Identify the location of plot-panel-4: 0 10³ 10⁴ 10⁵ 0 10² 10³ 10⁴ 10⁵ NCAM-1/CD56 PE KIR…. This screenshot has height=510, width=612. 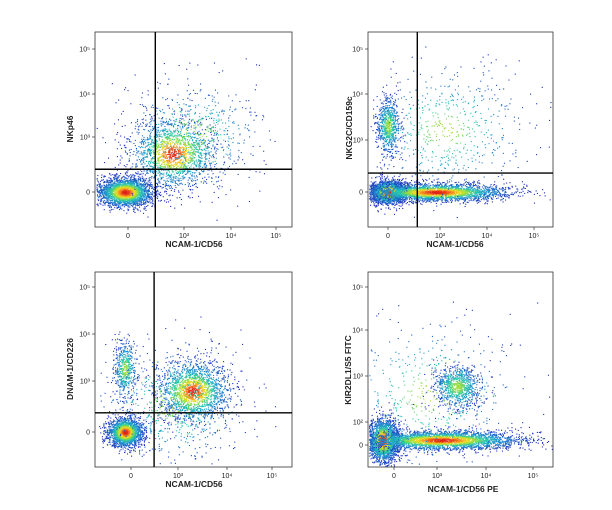
(448, 383).